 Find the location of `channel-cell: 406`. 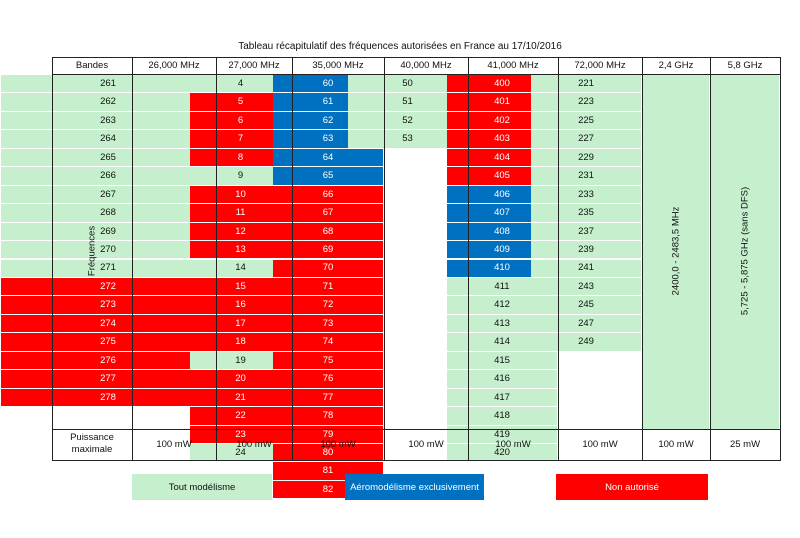

channel-cell: 406 is located at coordinates (502, 194).